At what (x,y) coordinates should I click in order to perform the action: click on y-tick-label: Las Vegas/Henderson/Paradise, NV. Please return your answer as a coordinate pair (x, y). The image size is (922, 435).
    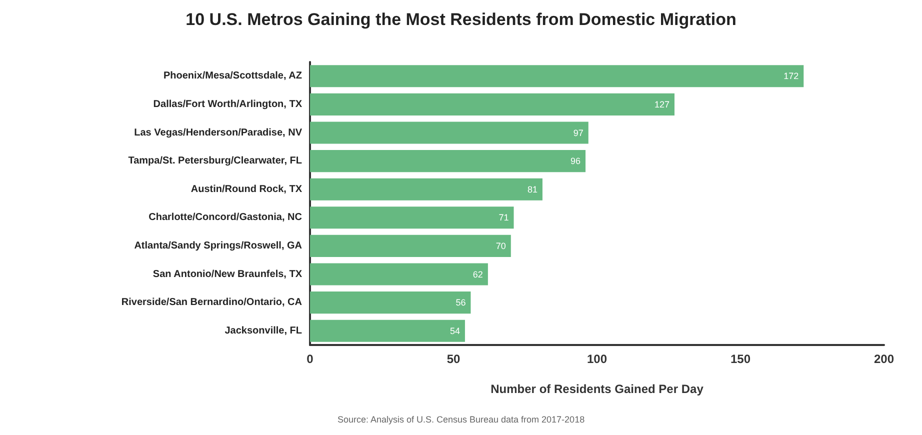
    Looking at the image, I should click on (218, 132).